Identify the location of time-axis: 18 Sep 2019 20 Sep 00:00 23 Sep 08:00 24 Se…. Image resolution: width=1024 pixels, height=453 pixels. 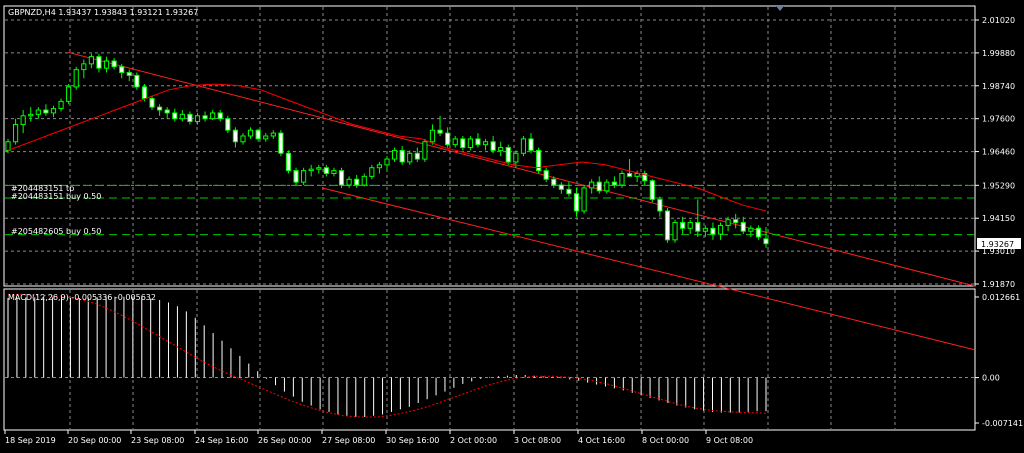
(378, 437).